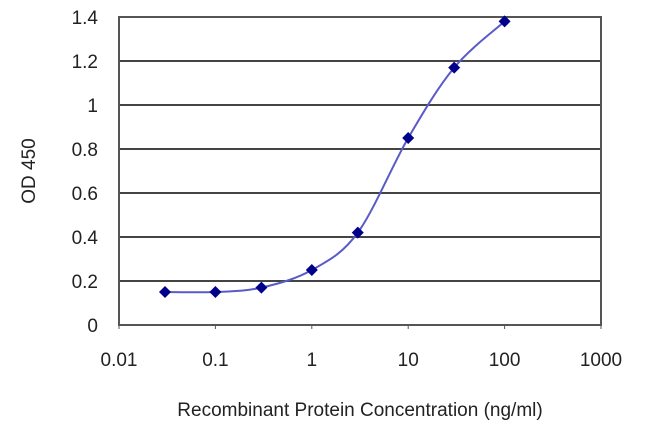 Image resolution: width=650 pixels, height=433 pixels. I want to click on x-tick-label: 100, so click(505, 360).